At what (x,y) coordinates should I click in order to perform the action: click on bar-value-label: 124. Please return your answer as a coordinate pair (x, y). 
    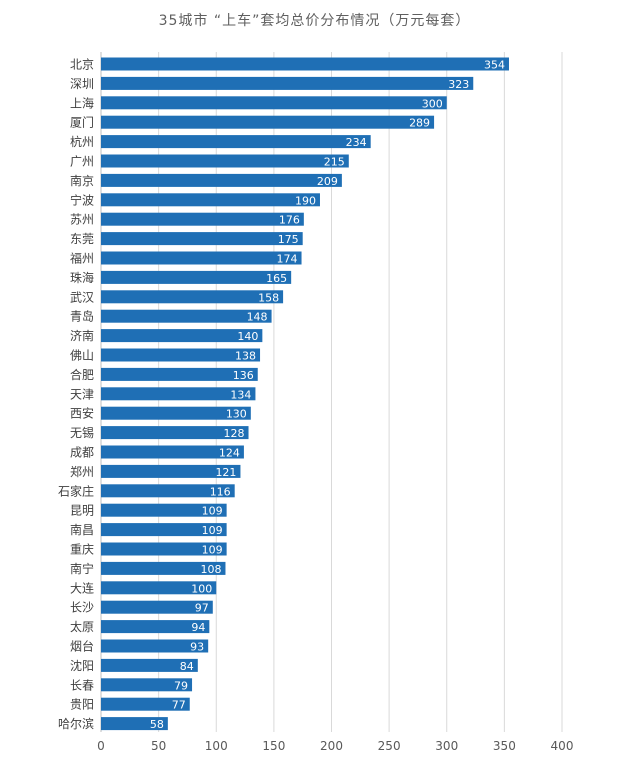
    Looking at the image, I should click on (229, 453).